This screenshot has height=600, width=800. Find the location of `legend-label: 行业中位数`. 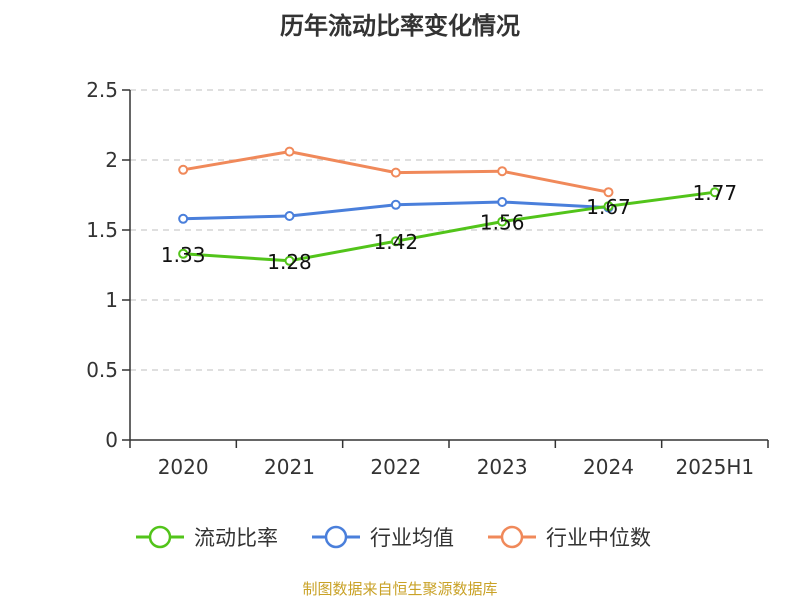

legend-label: 行业中位数 is located at coordinates (598, 538).